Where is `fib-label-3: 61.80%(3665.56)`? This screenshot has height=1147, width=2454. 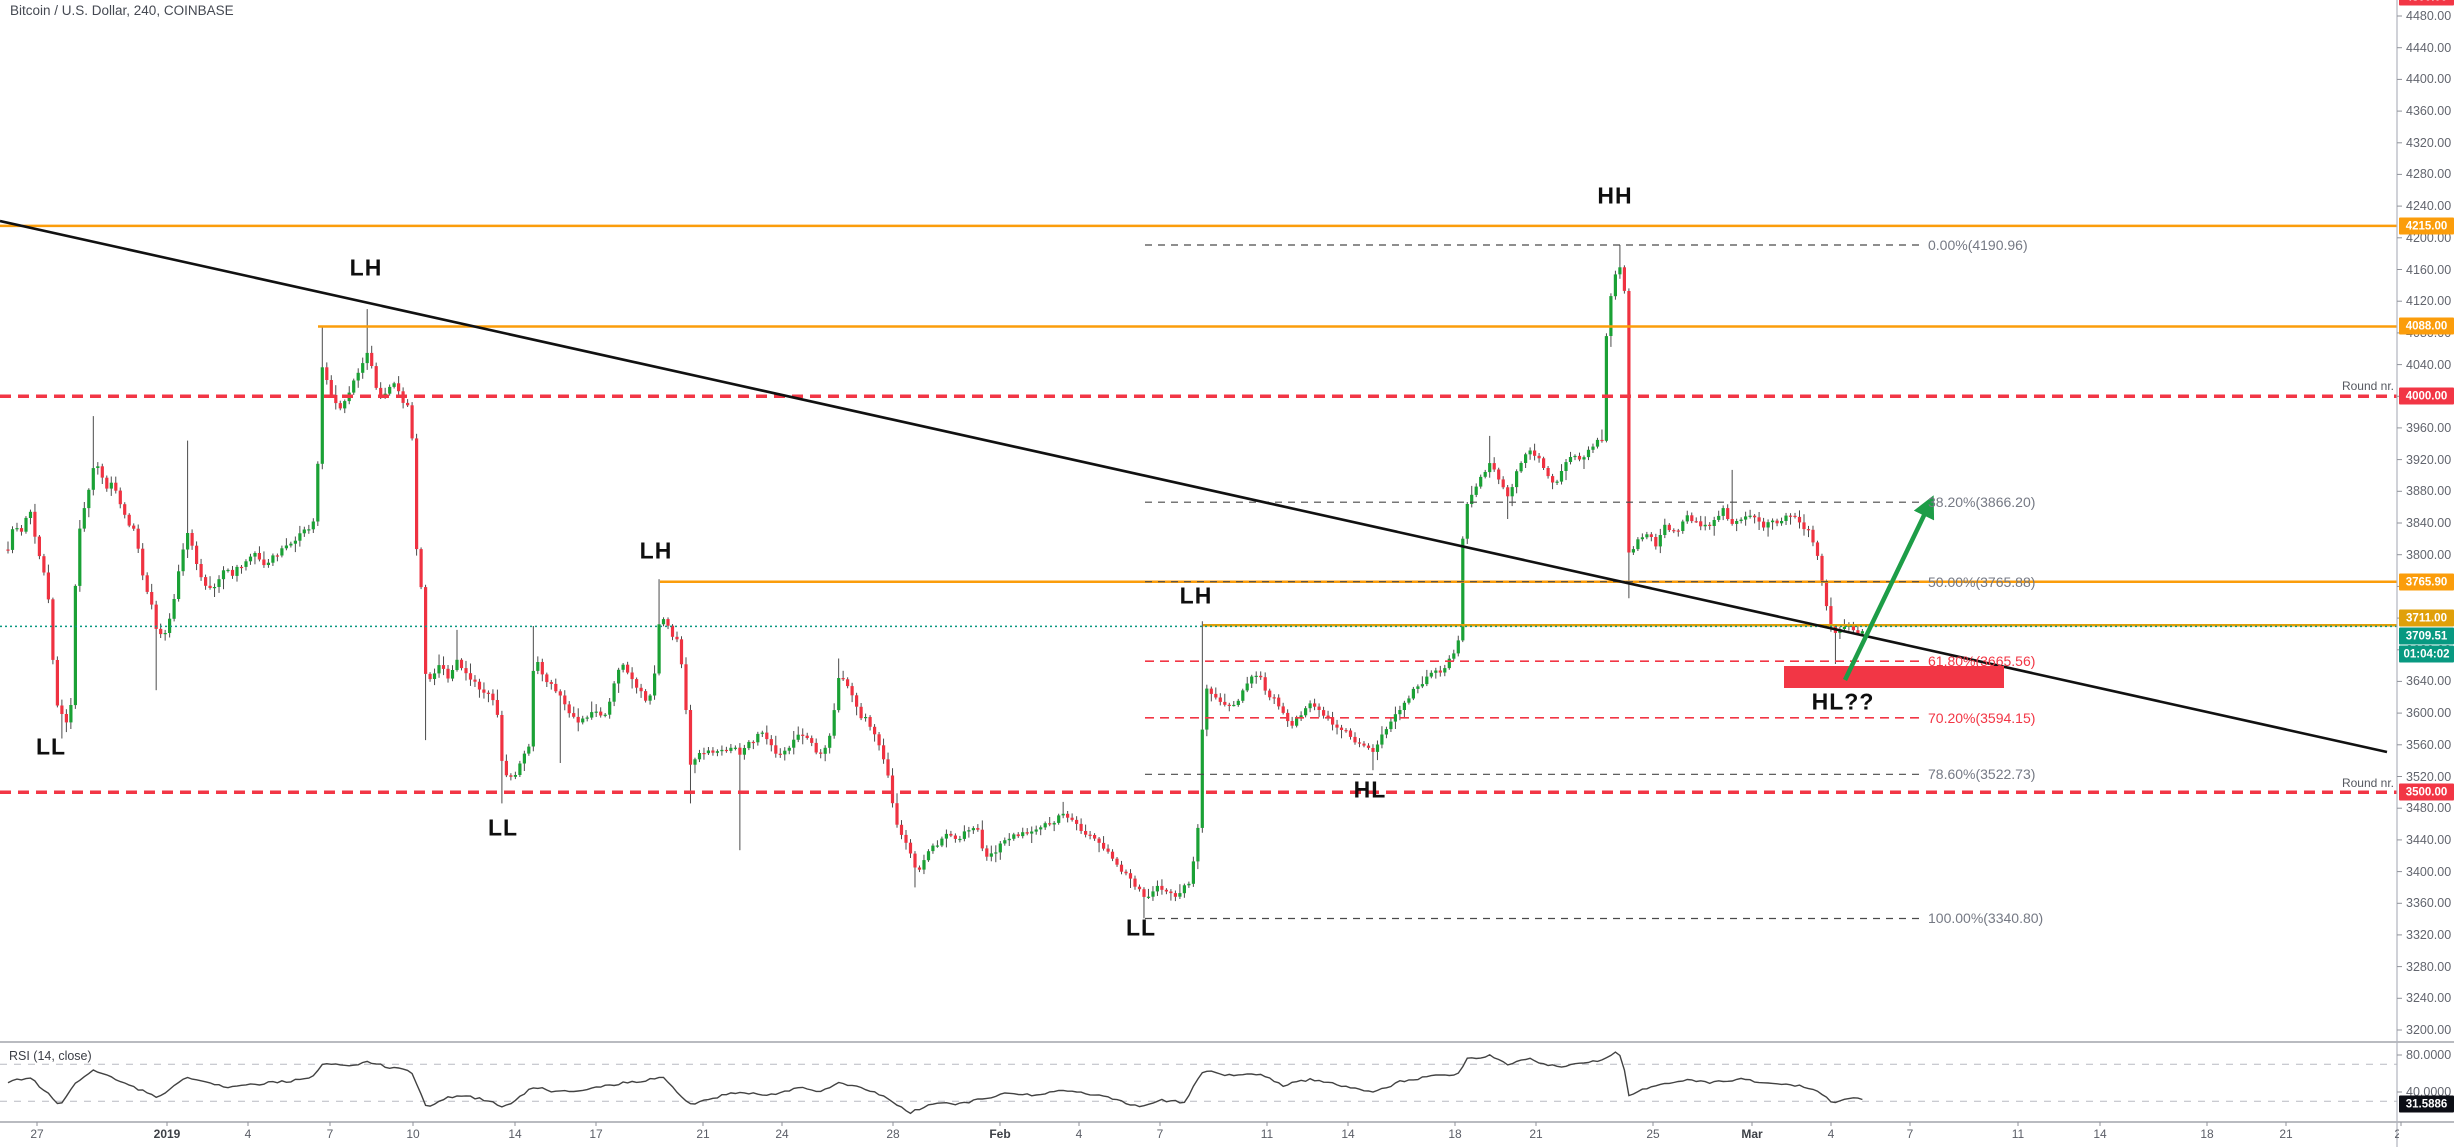
fib-label-3: 61.80%(3665.56) is located at coordinates (1982, 661).